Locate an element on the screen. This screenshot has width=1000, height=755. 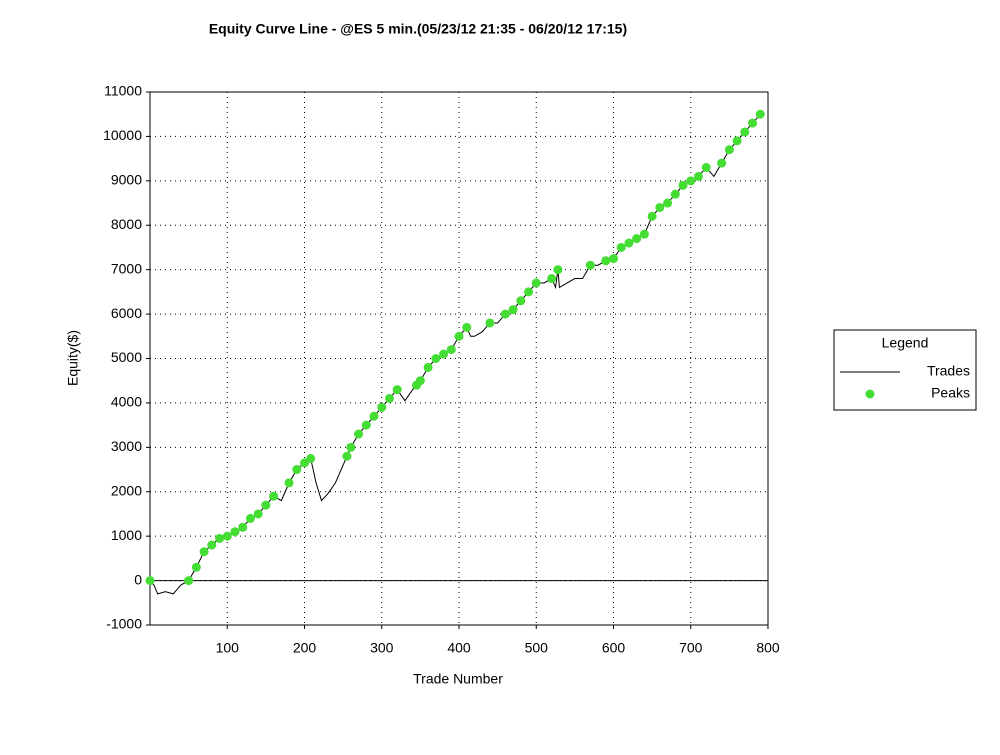
legend-label: Peaks is located at coordinates (950, 393).